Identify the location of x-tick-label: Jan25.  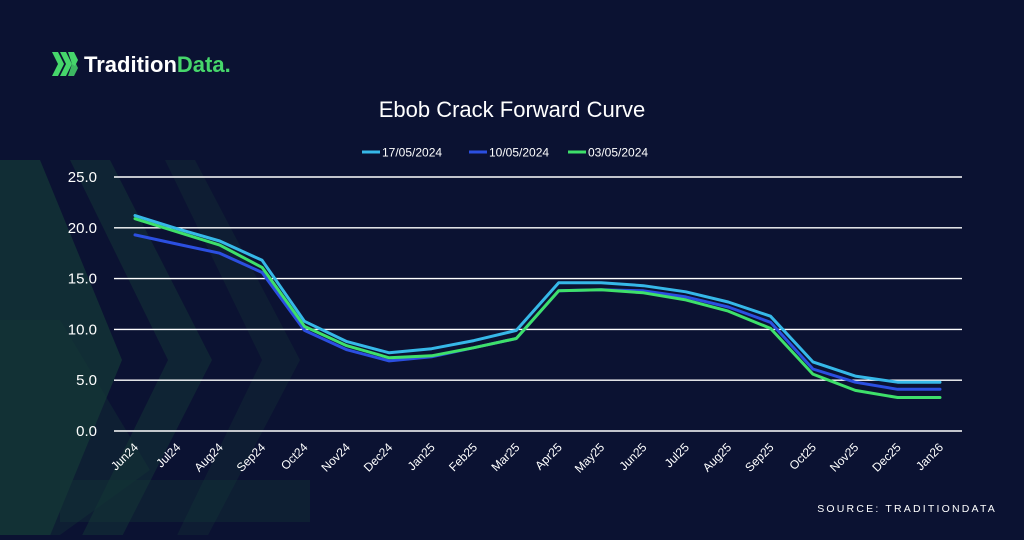
(421, 456).